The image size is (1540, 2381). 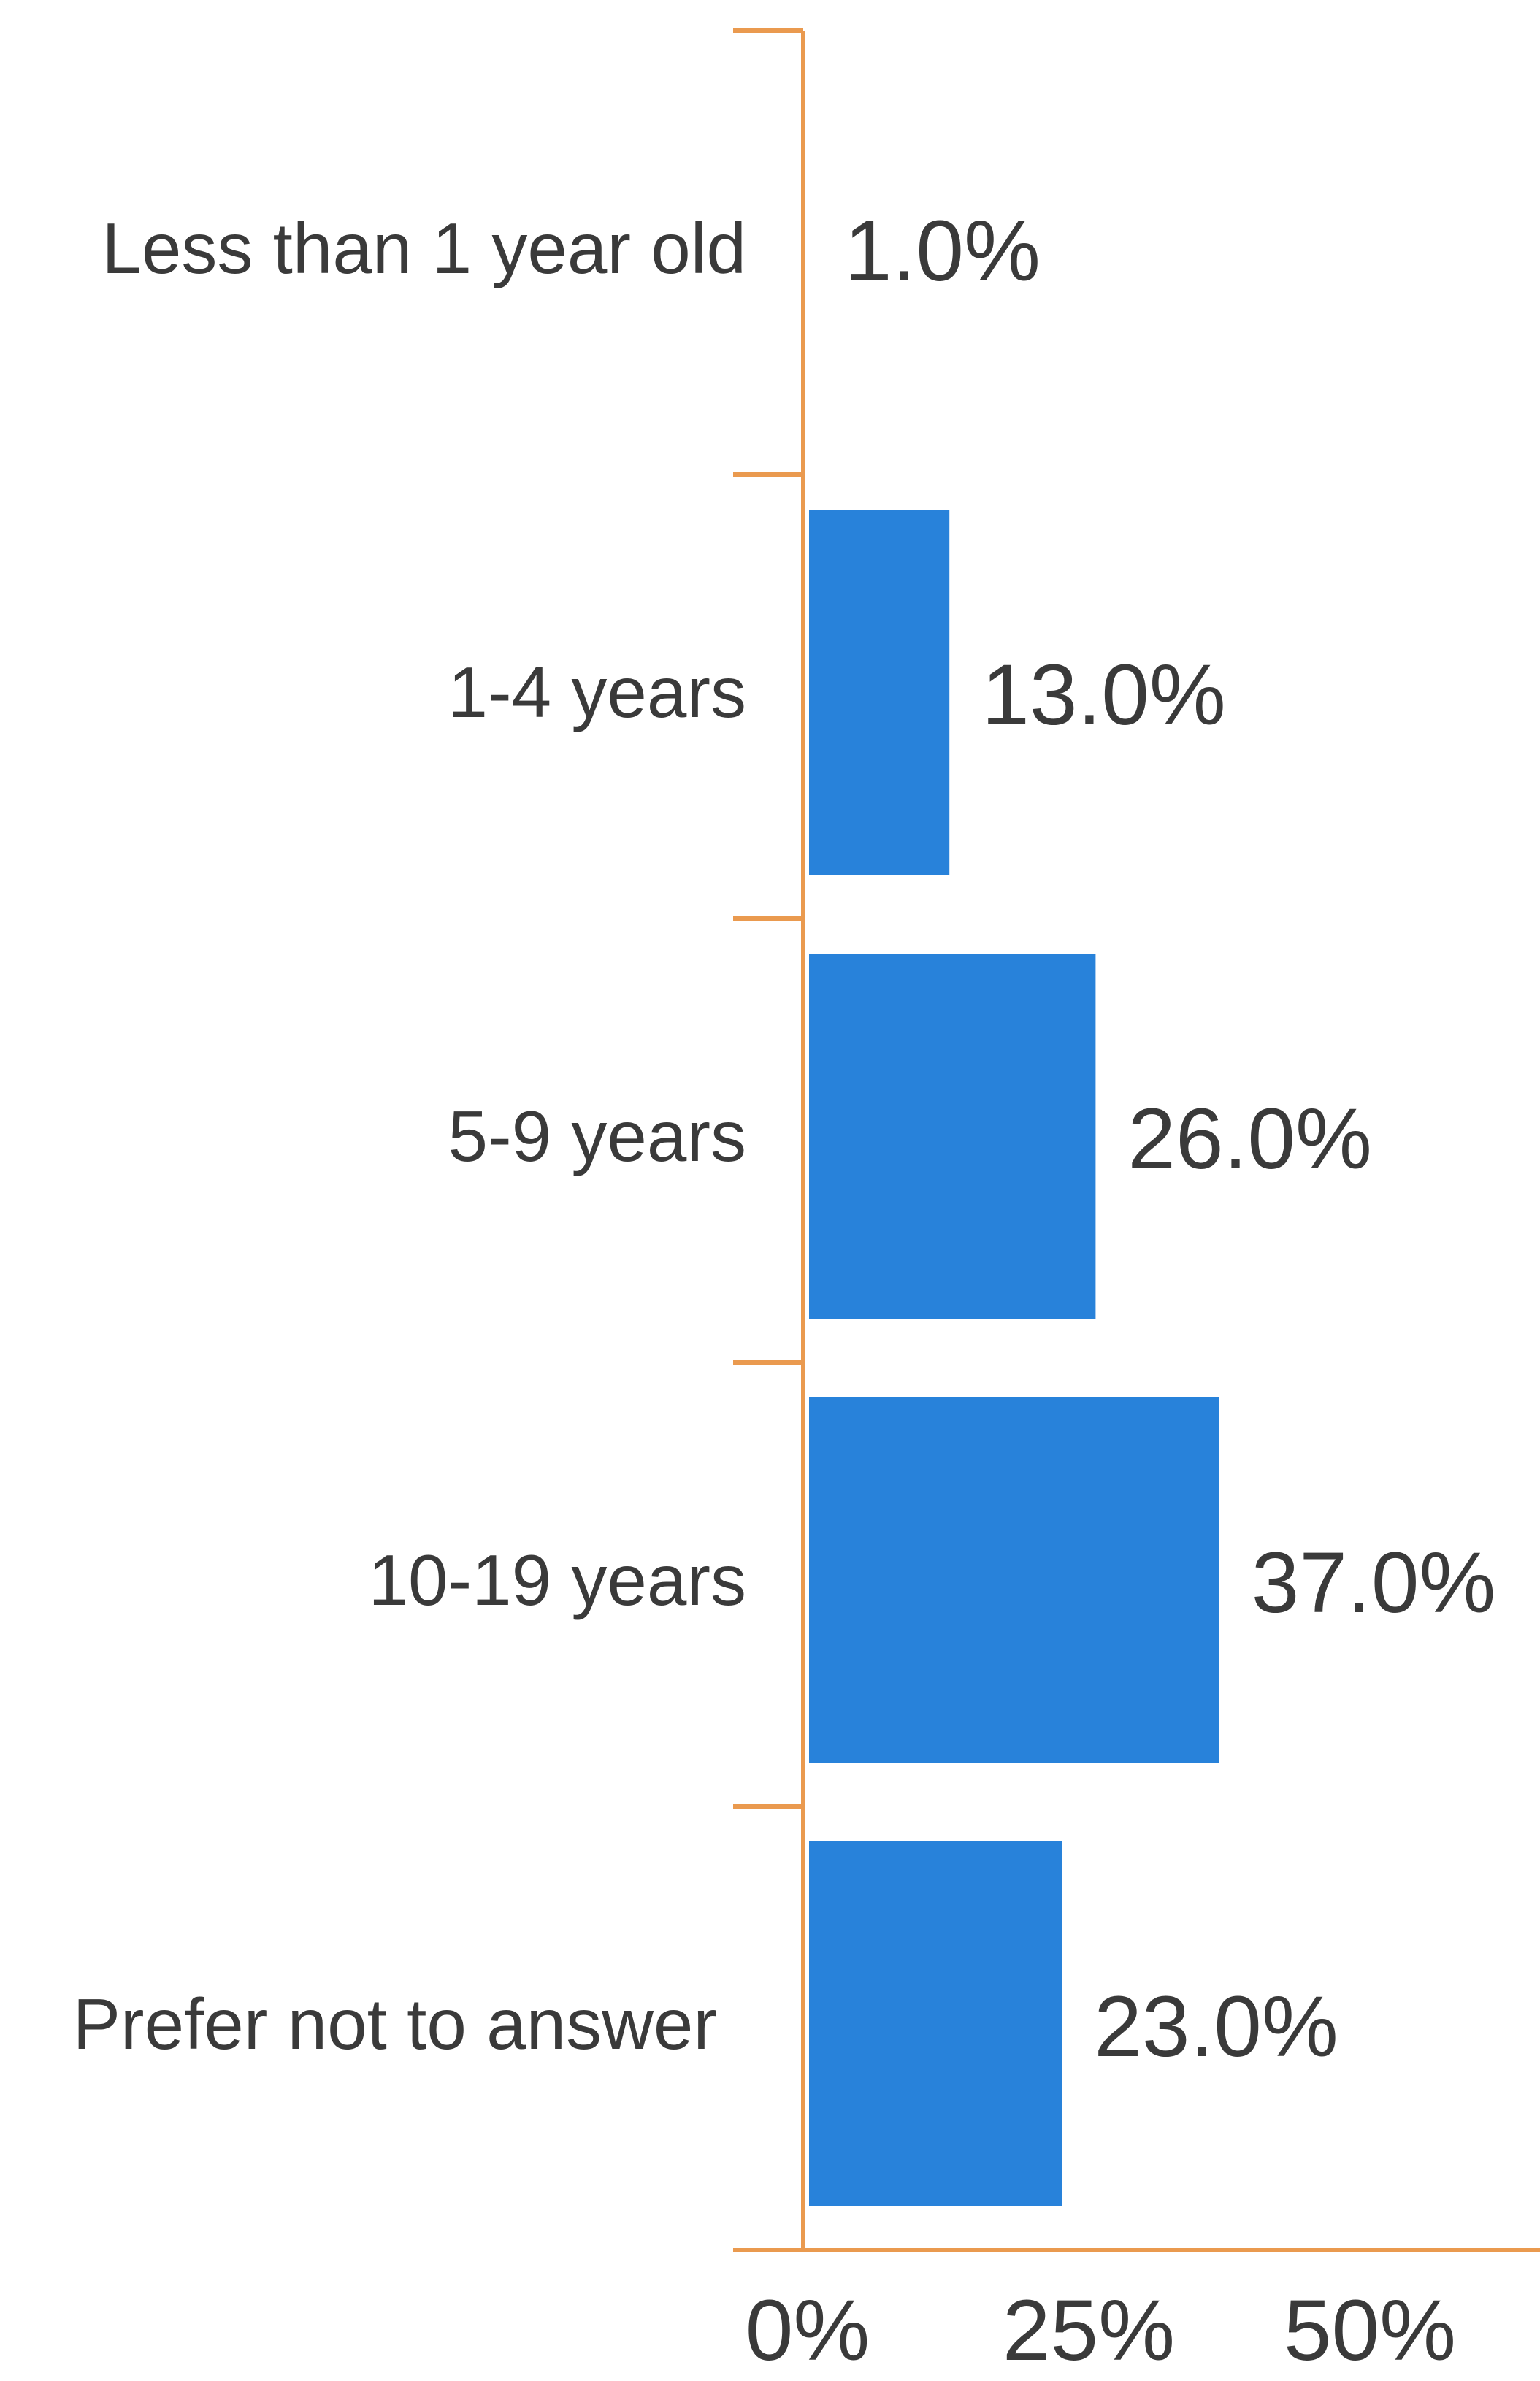 I want to click on category-label: 5-9 years, so click(x=597, y=1136).